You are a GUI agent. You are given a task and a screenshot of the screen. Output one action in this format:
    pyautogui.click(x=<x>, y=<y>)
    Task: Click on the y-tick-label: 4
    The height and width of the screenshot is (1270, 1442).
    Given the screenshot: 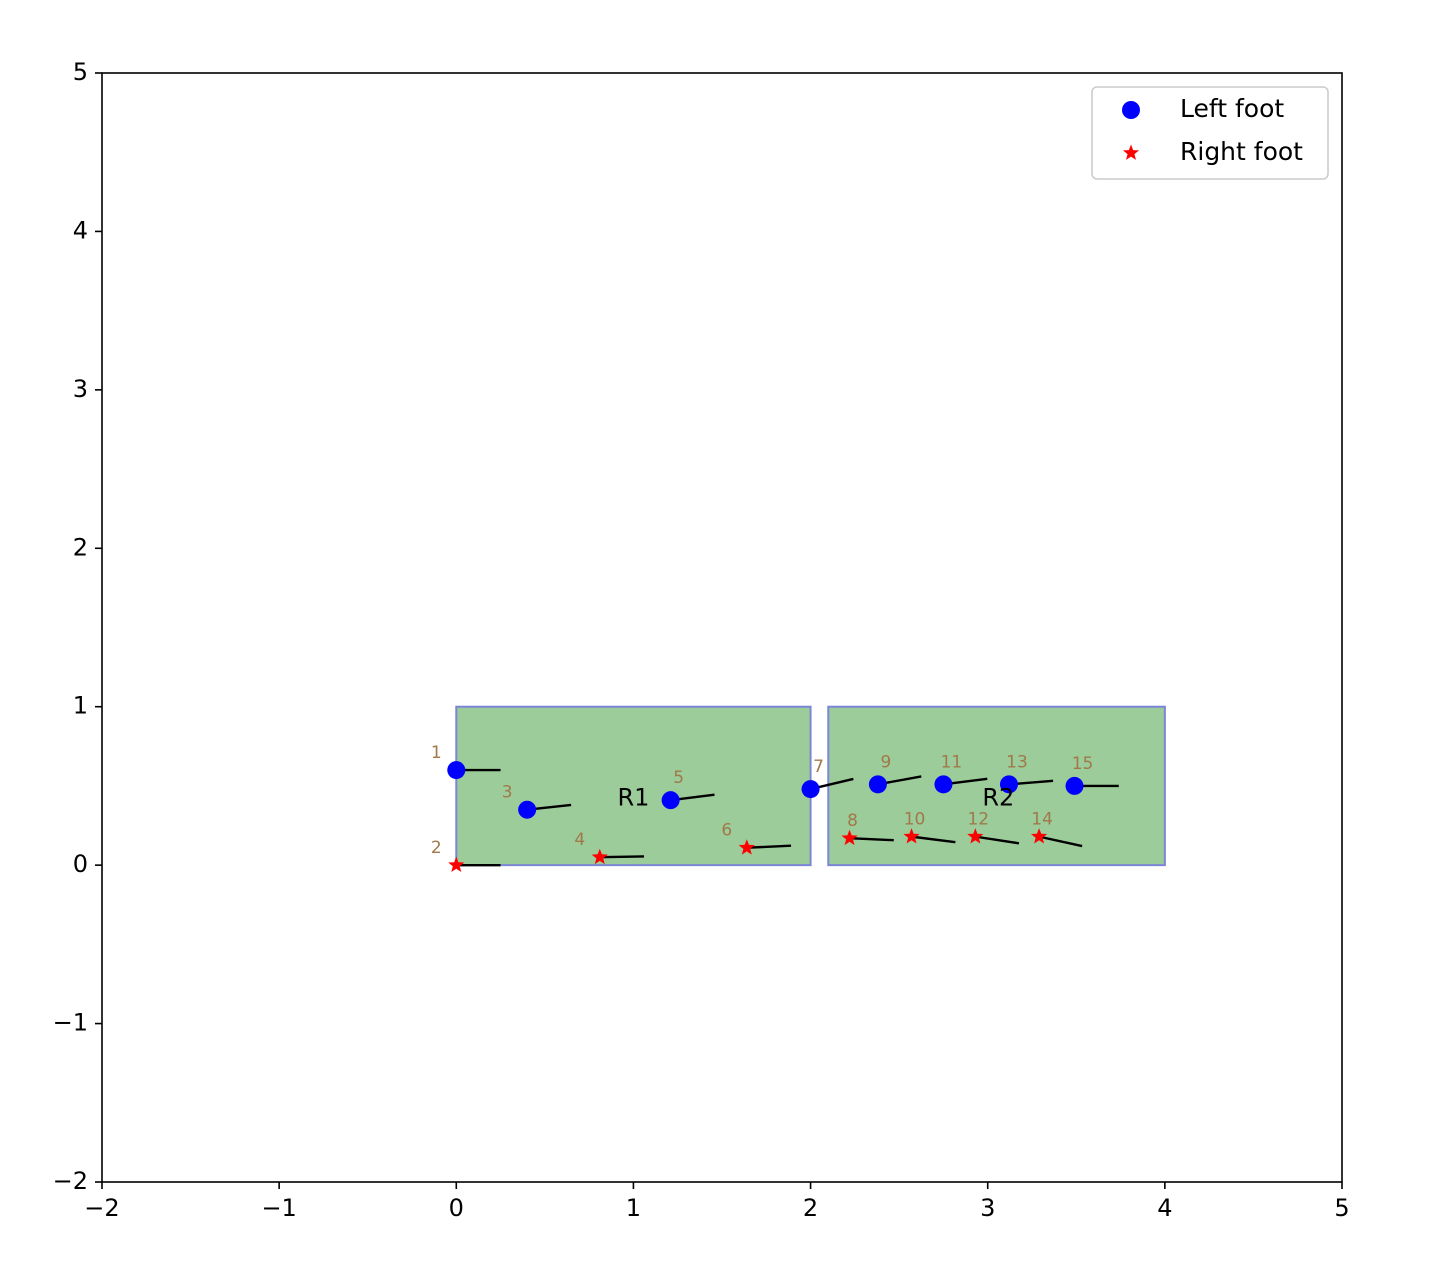 What is the action you would take?
    pyautogui.click(x=80, y=230)
    